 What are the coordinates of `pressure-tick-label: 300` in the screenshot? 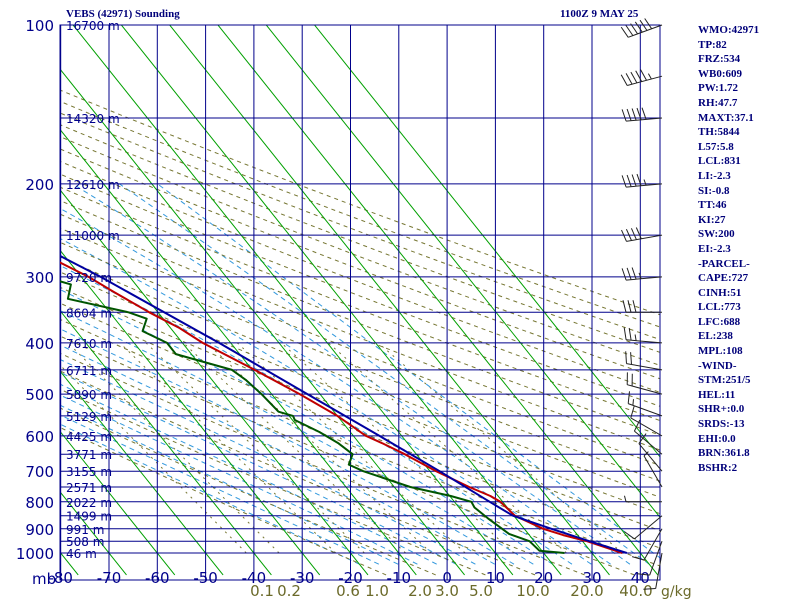 It's located at (39, 278).